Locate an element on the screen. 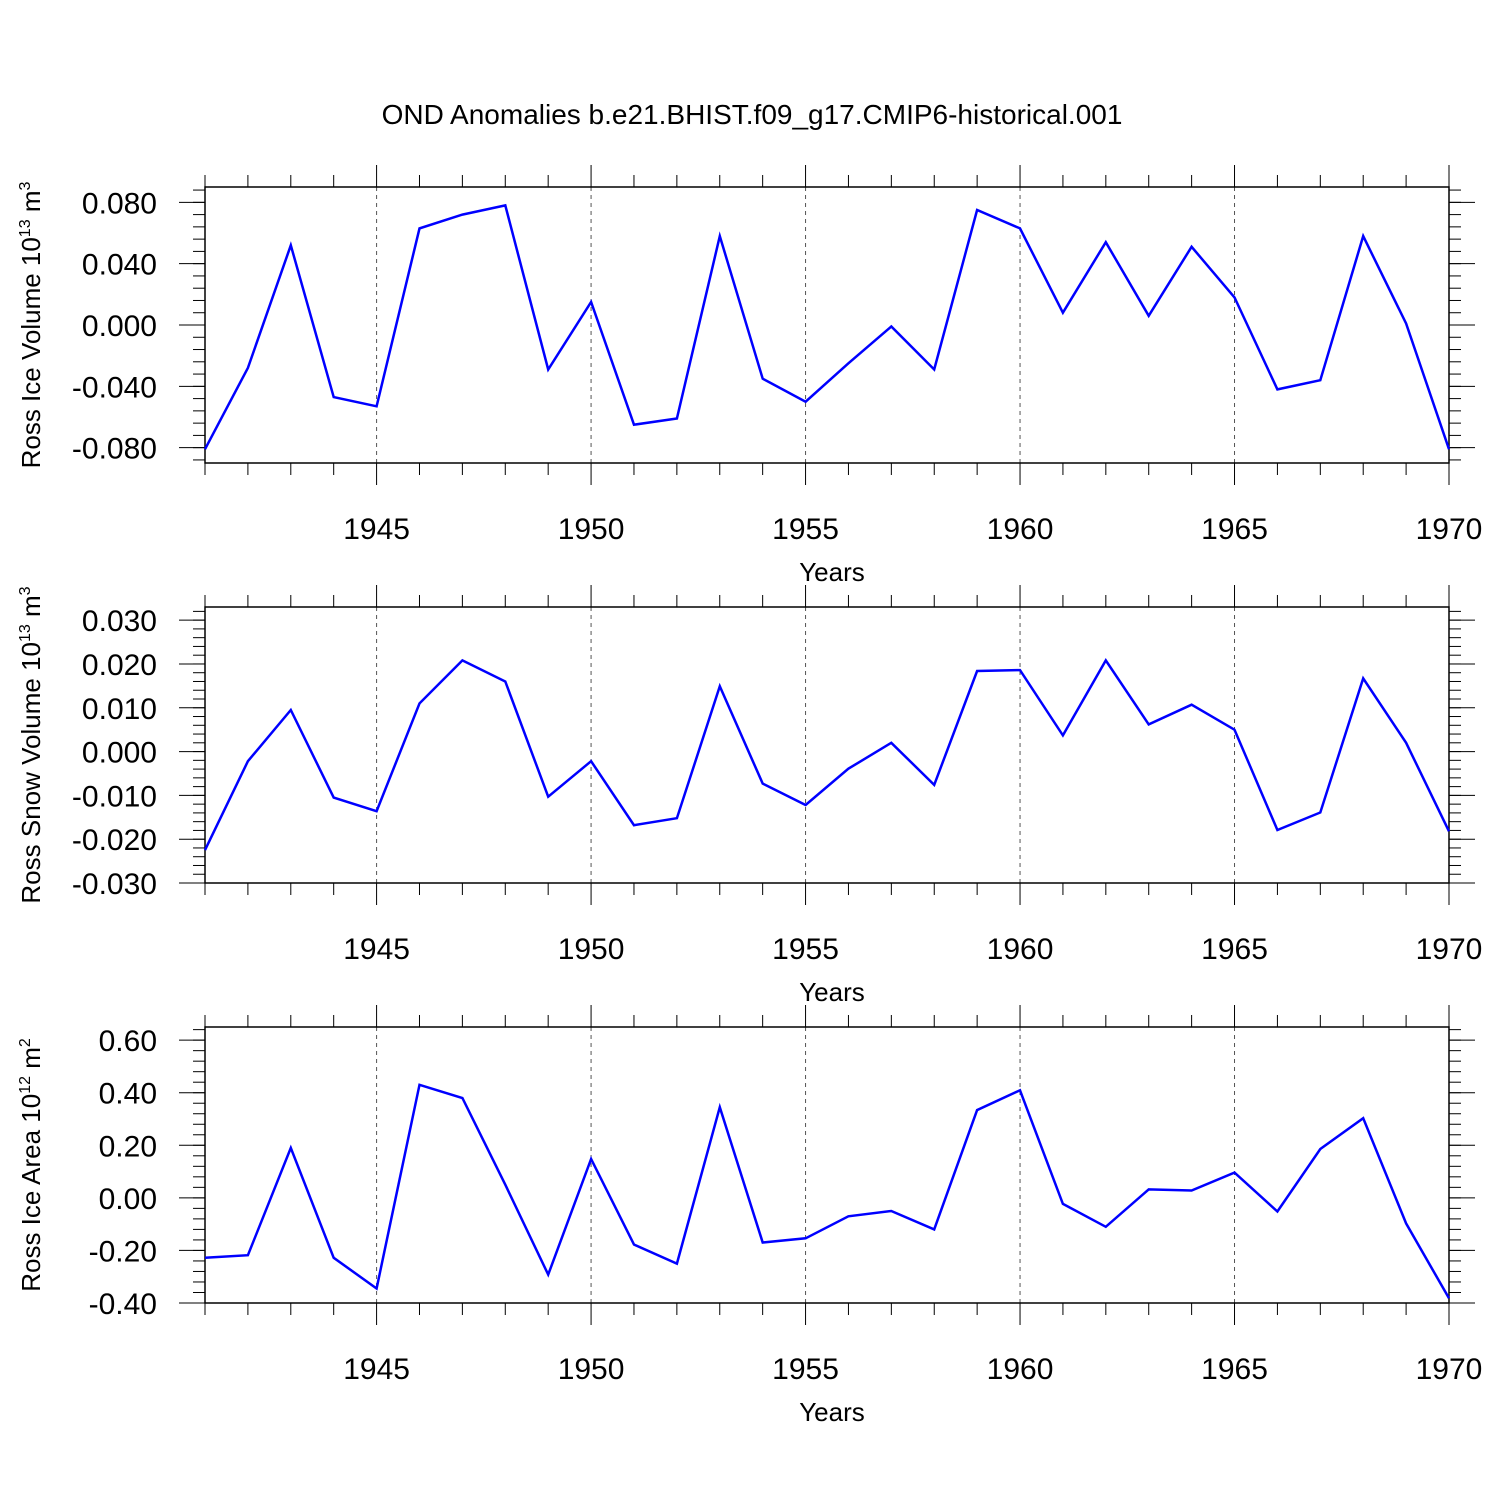 The width and height of the screenshot is (1500, 1500). y-tick-label: 0.030 is located at coordinates (119, 621).